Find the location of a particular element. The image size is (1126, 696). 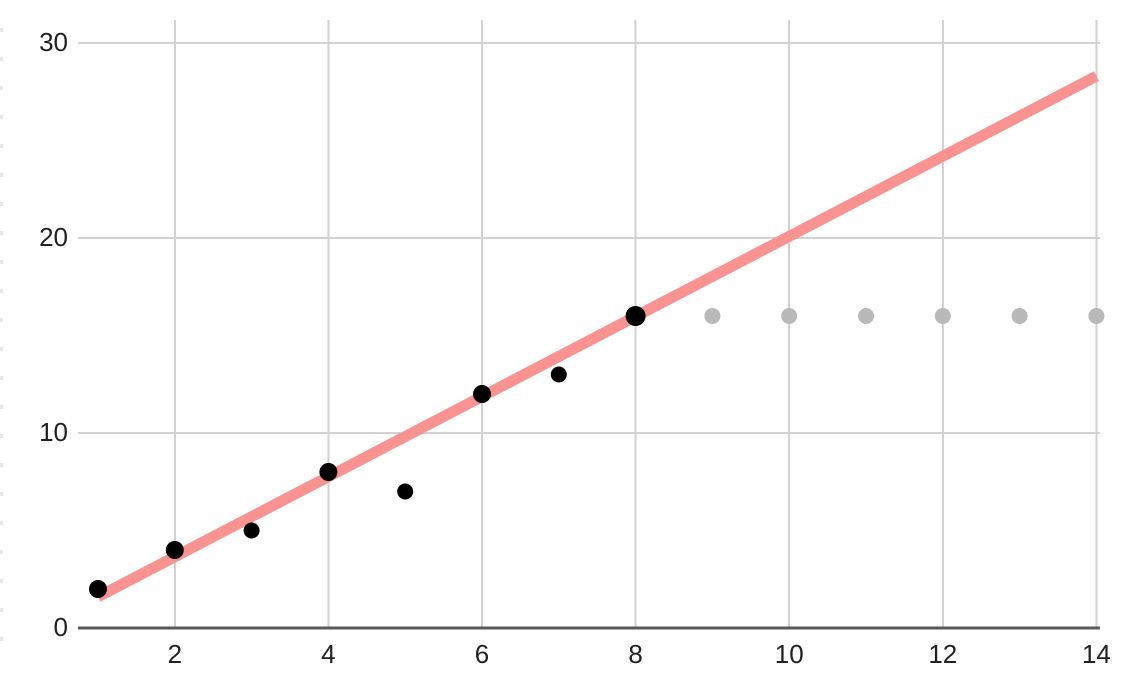

x-tick-label-8: 8 is located at coordinates (635, 654).